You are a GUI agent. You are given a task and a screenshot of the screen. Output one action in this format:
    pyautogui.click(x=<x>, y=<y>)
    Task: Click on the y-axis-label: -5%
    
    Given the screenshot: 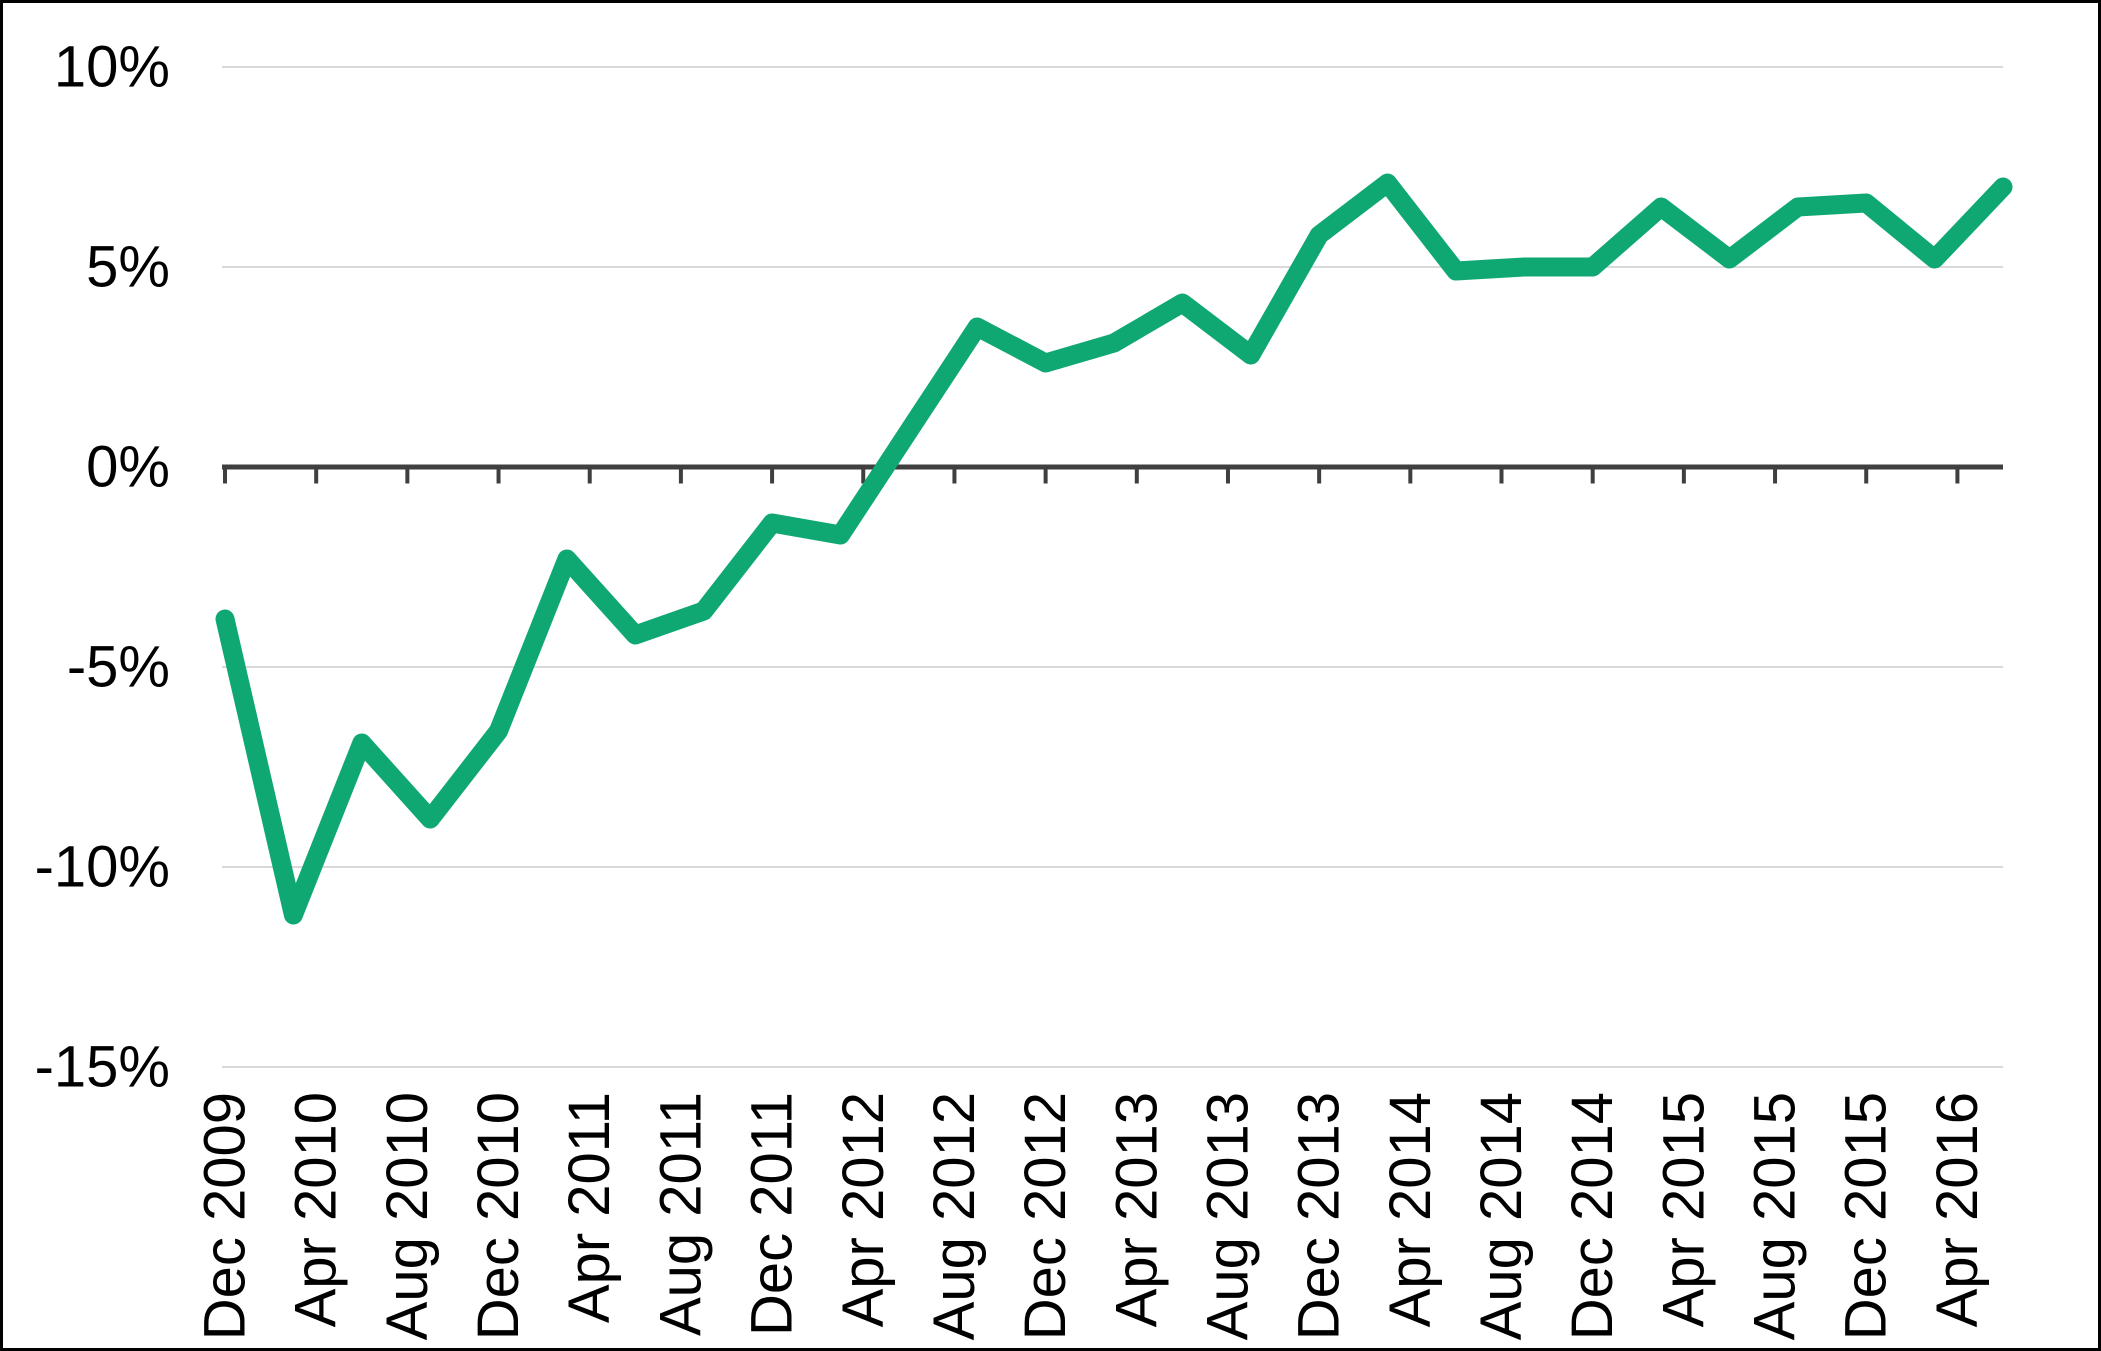 What is the action you would take?
    pyautogui.click(x=118, y=667)
    